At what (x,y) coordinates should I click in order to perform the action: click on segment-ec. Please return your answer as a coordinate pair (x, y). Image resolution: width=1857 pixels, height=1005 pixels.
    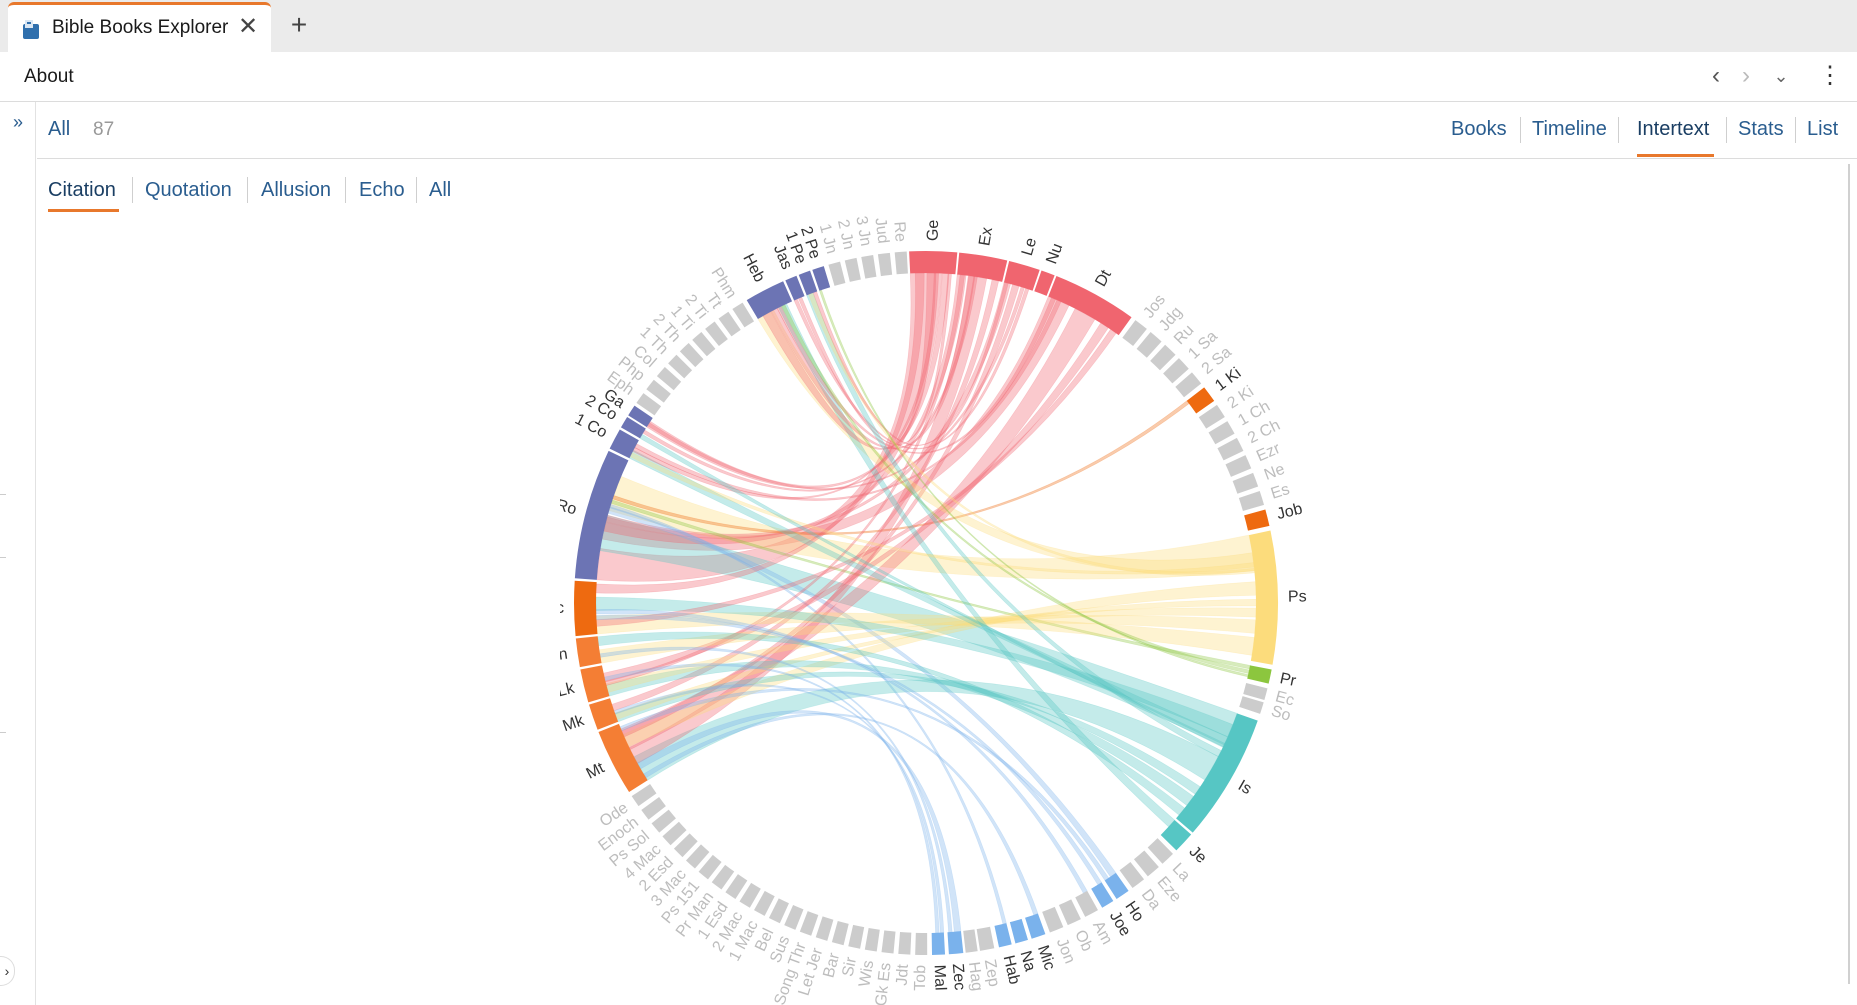
    Looking at the image, I should click on (1255, 692).